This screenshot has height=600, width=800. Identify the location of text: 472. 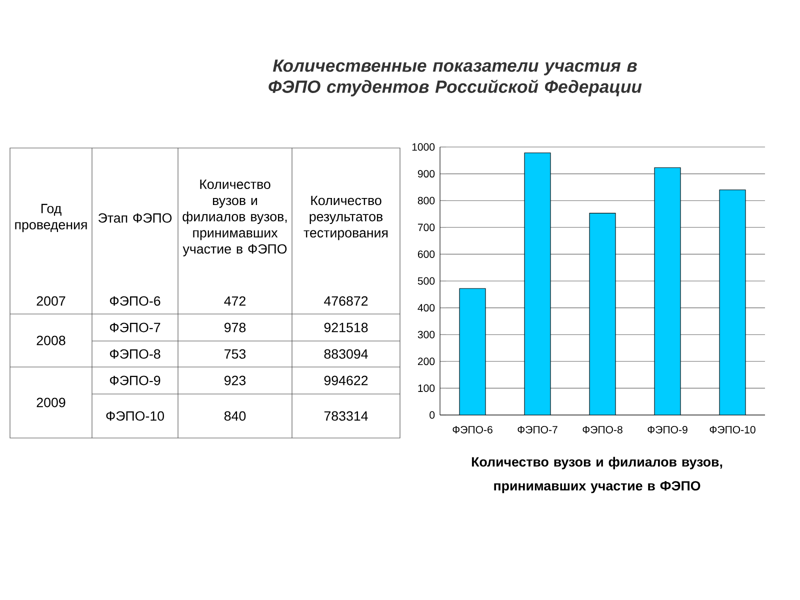
(235, 301).